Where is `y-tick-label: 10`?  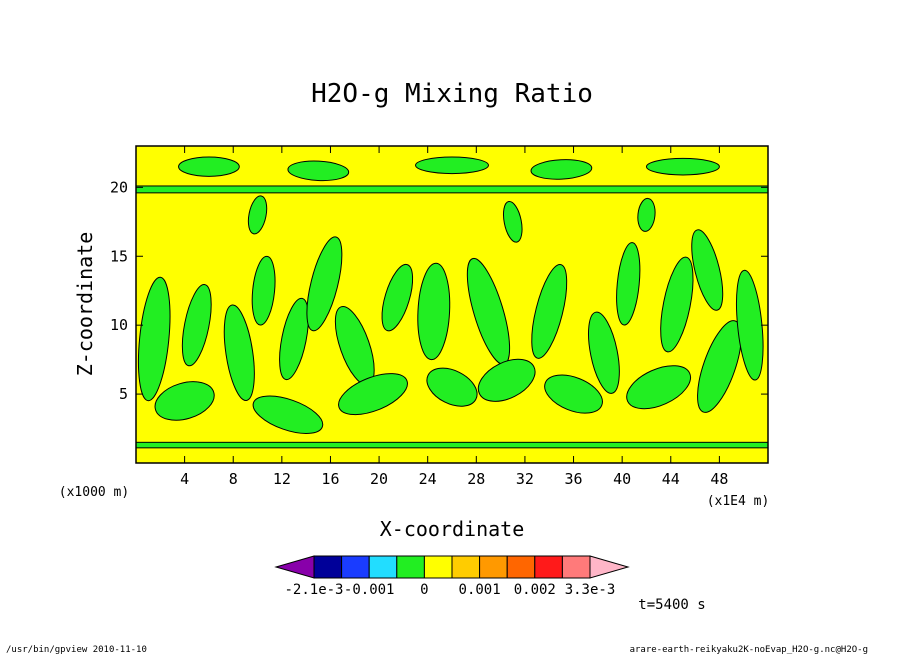
y-tick-label: 10 is located at coordinates (119, 325).